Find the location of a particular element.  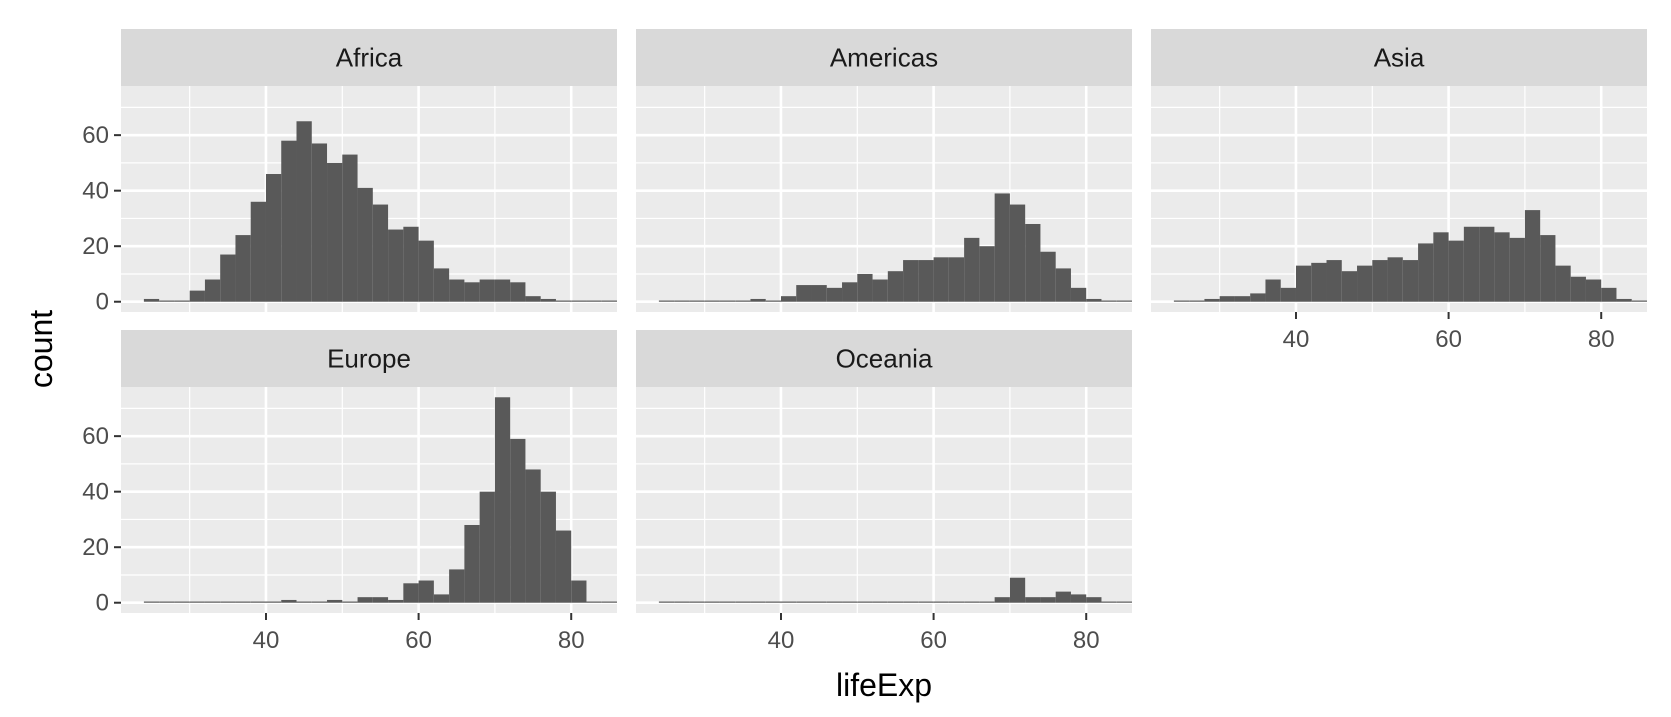

strip-asia is located at coordinates (1399, 57).